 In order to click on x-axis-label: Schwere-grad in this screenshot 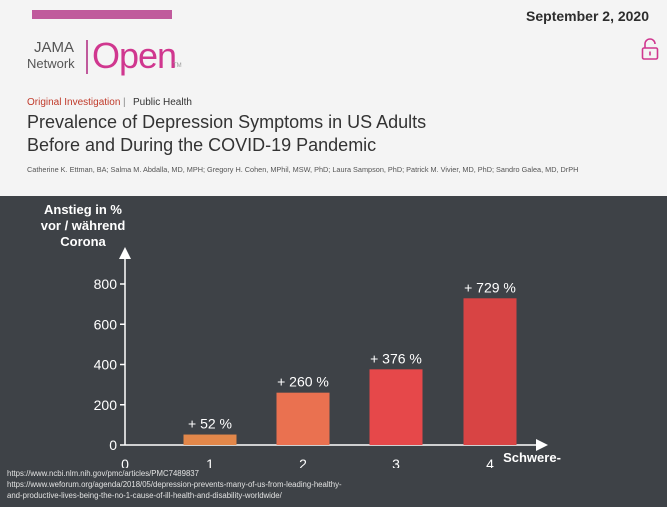, I will do `click(532, 457)`.